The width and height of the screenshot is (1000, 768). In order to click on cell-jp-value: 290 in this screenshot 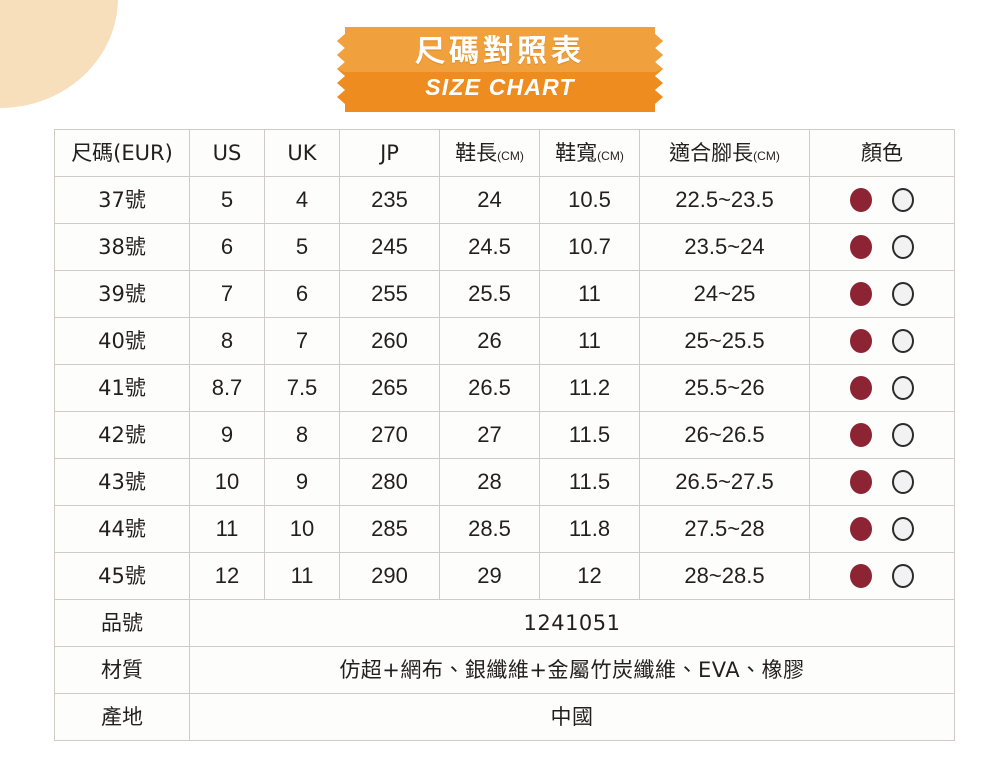, I will do `click(389, 575)`.